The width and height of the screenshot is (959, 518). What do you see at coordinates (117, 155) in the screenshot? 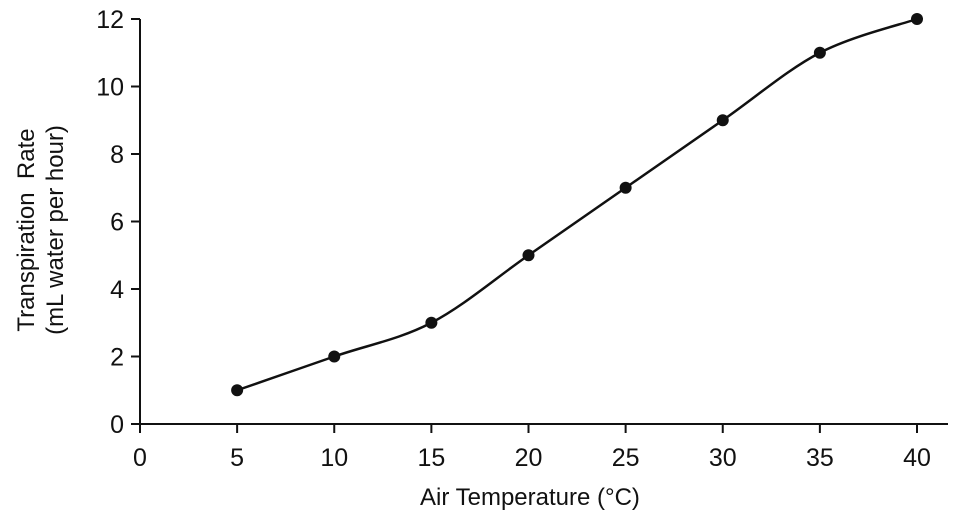
I see `y-tick-label: 8` at bounding box center [117, 155].